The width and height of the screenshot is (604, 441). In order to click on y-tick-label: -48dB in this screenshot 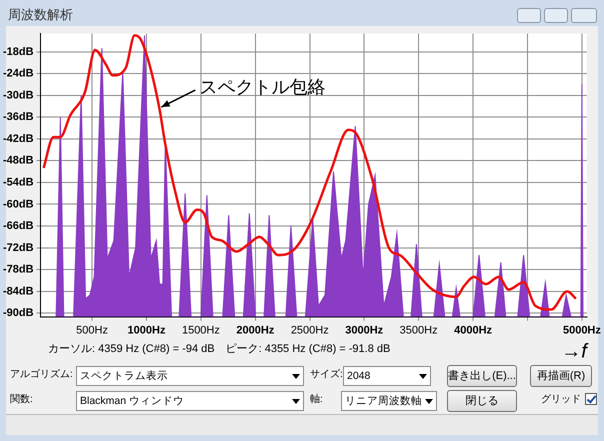, I will do `click(18, 160)`.